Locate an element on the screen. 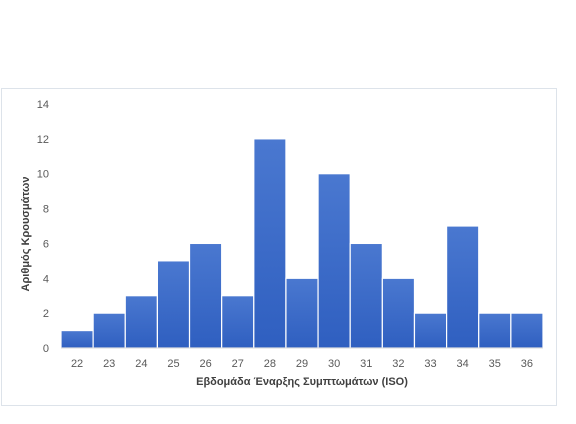  y-tick-label: 8 is located at coordinates (46, 210).